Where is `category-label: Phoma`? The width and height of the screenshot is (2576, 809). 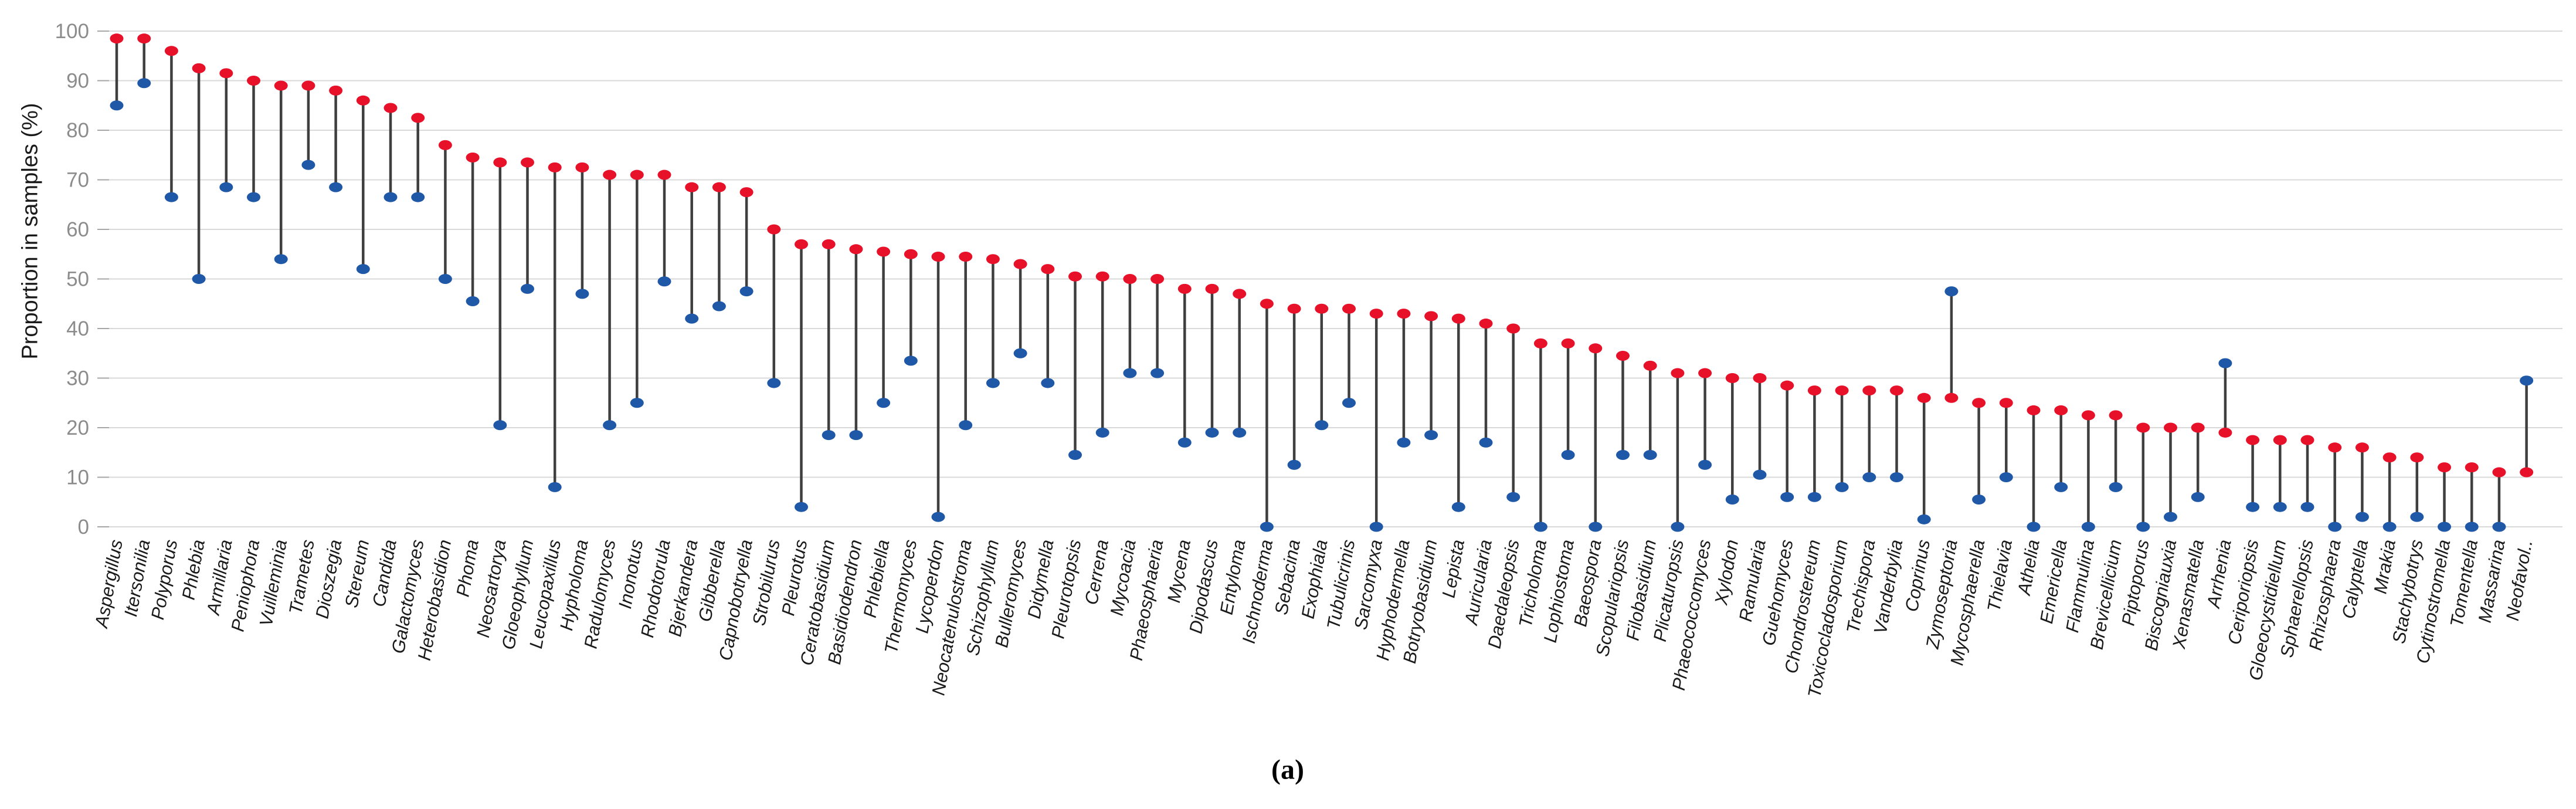
category-label: Phoma is located at coordinates (467, 568).